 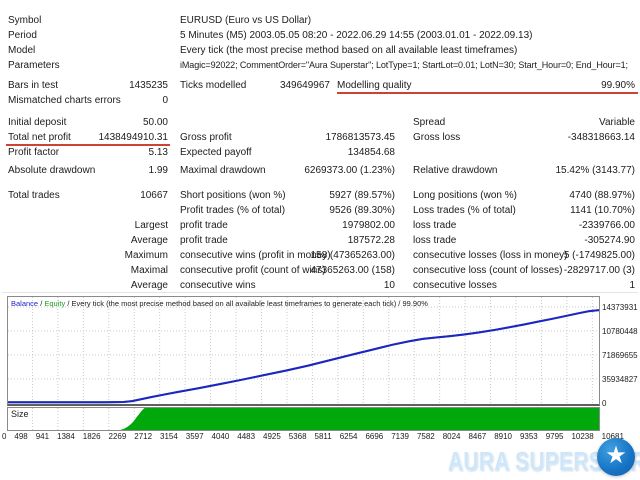 I want to click on x-tick-label: 4040, so click(x=220, y=436).